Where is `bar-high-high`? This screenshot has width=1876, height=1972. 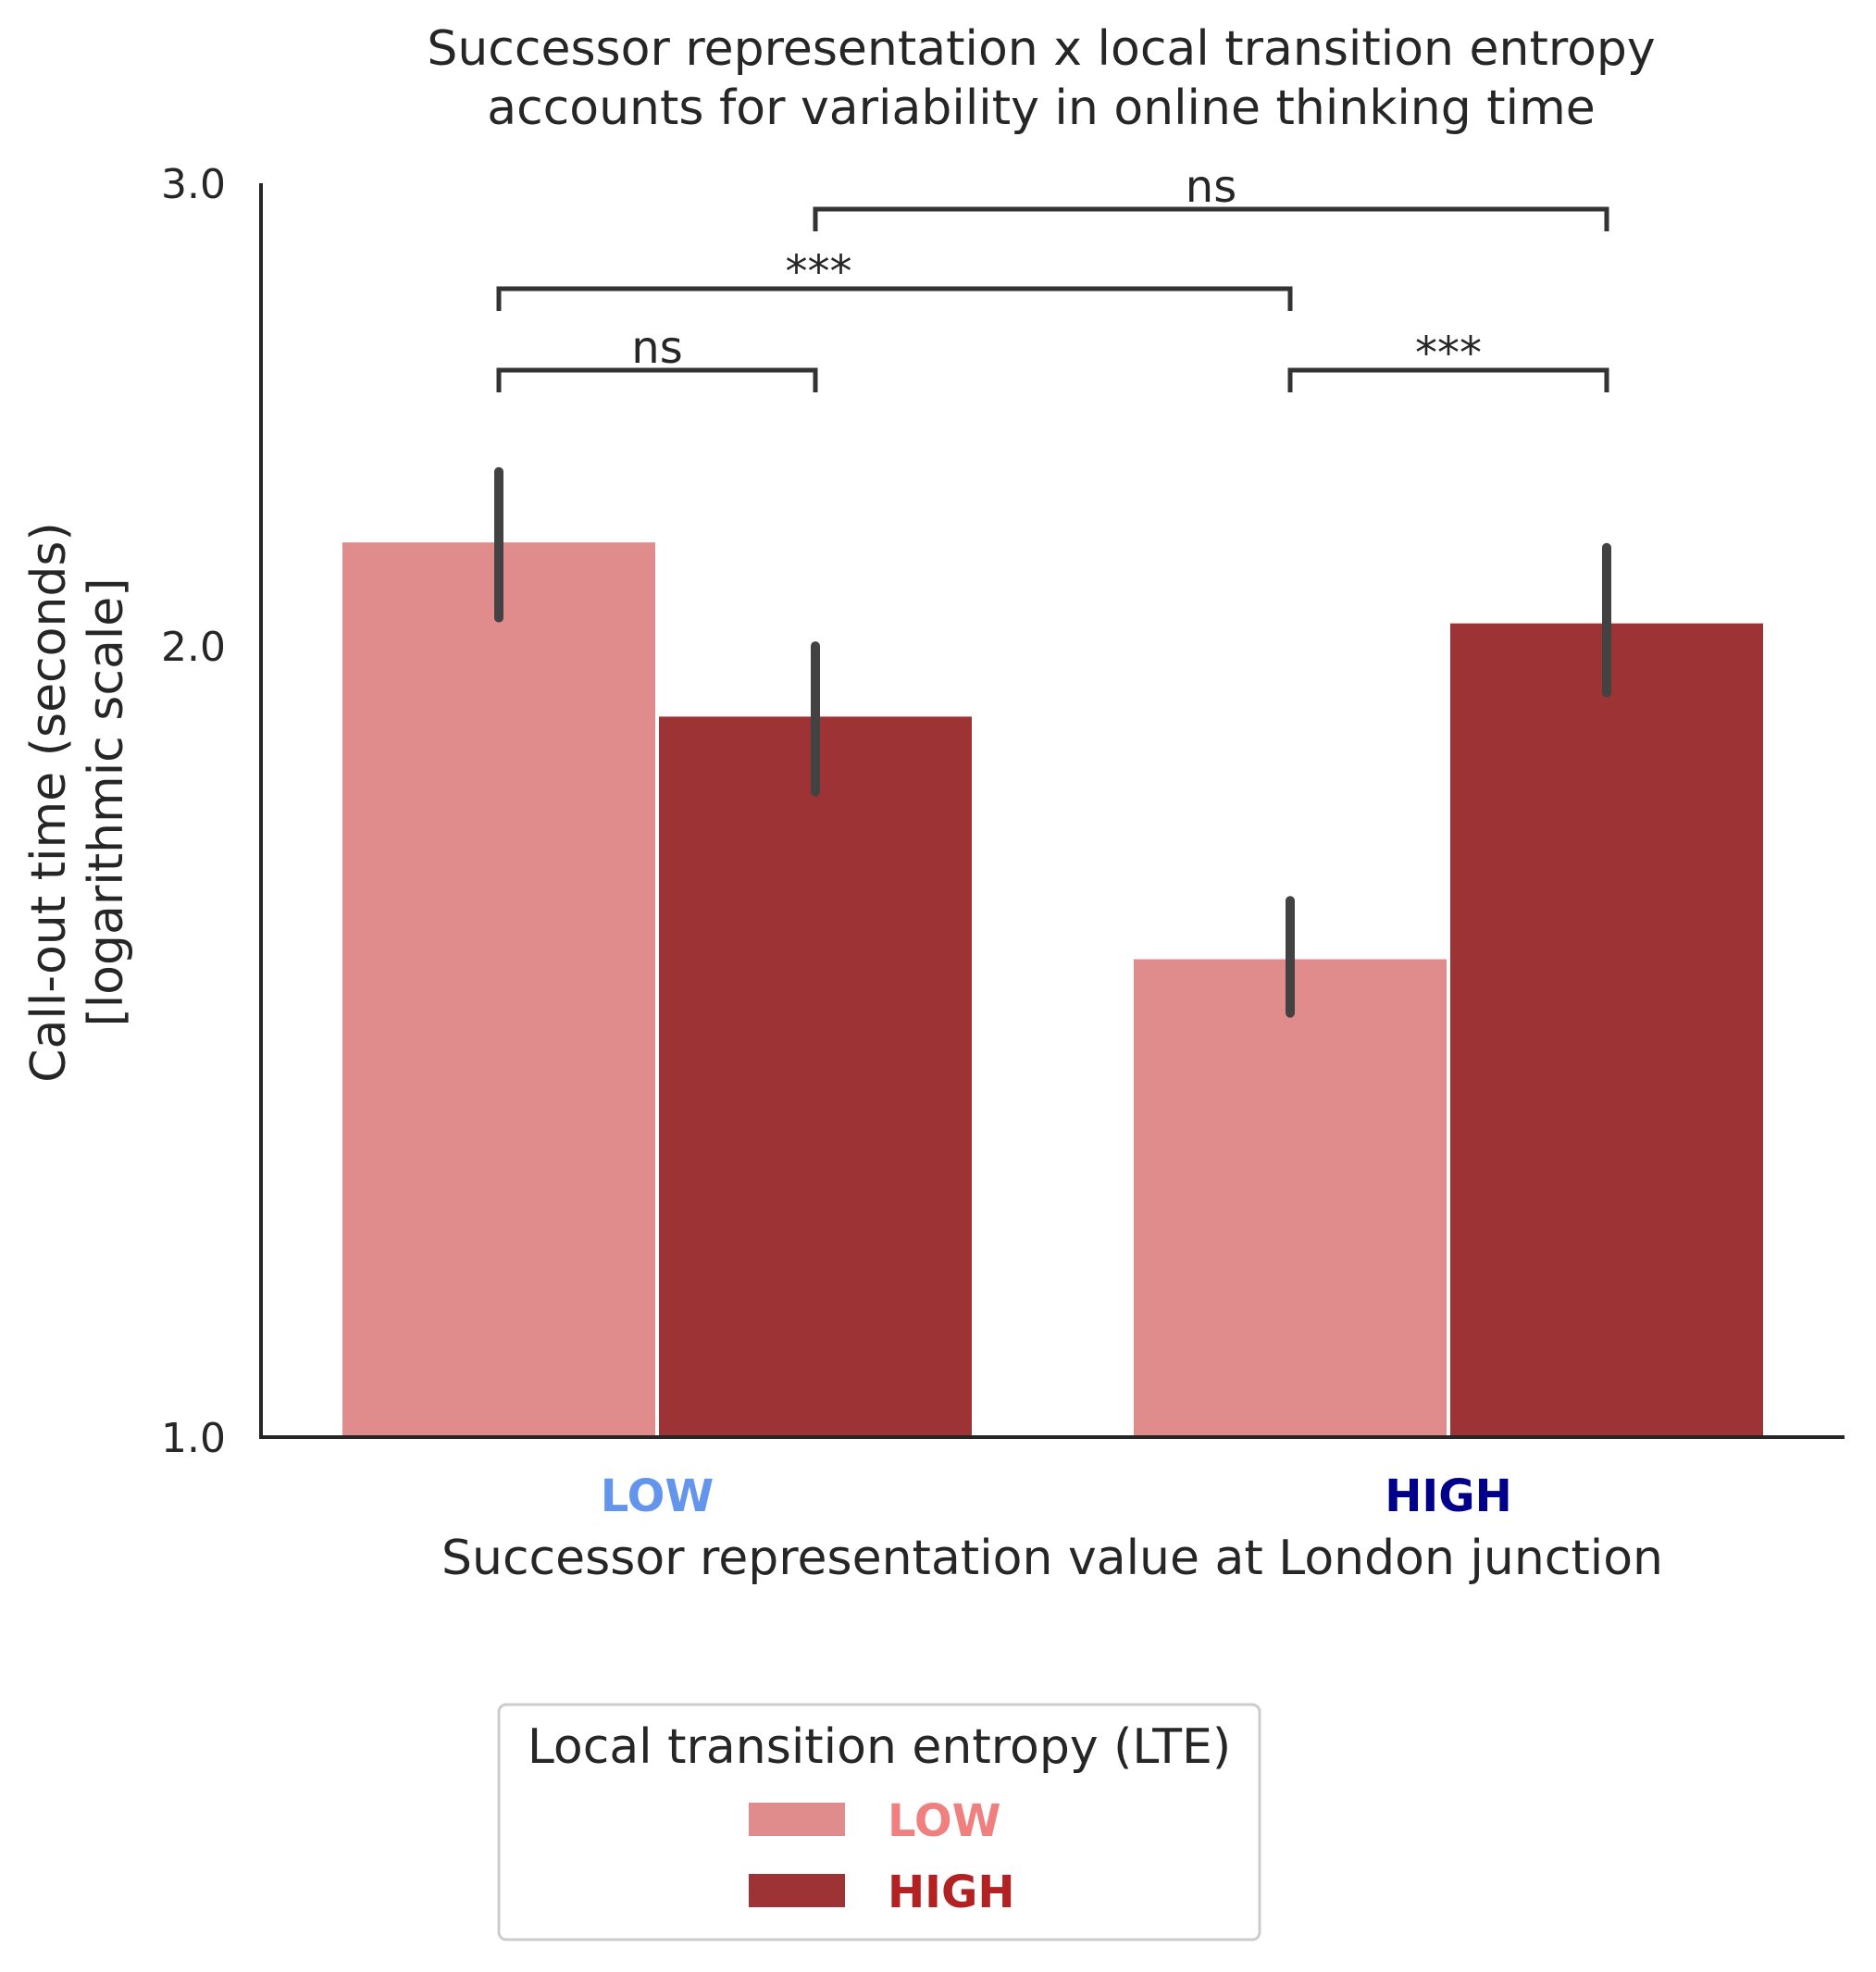
bar-high-high is located at coordinates (1606, 1030).